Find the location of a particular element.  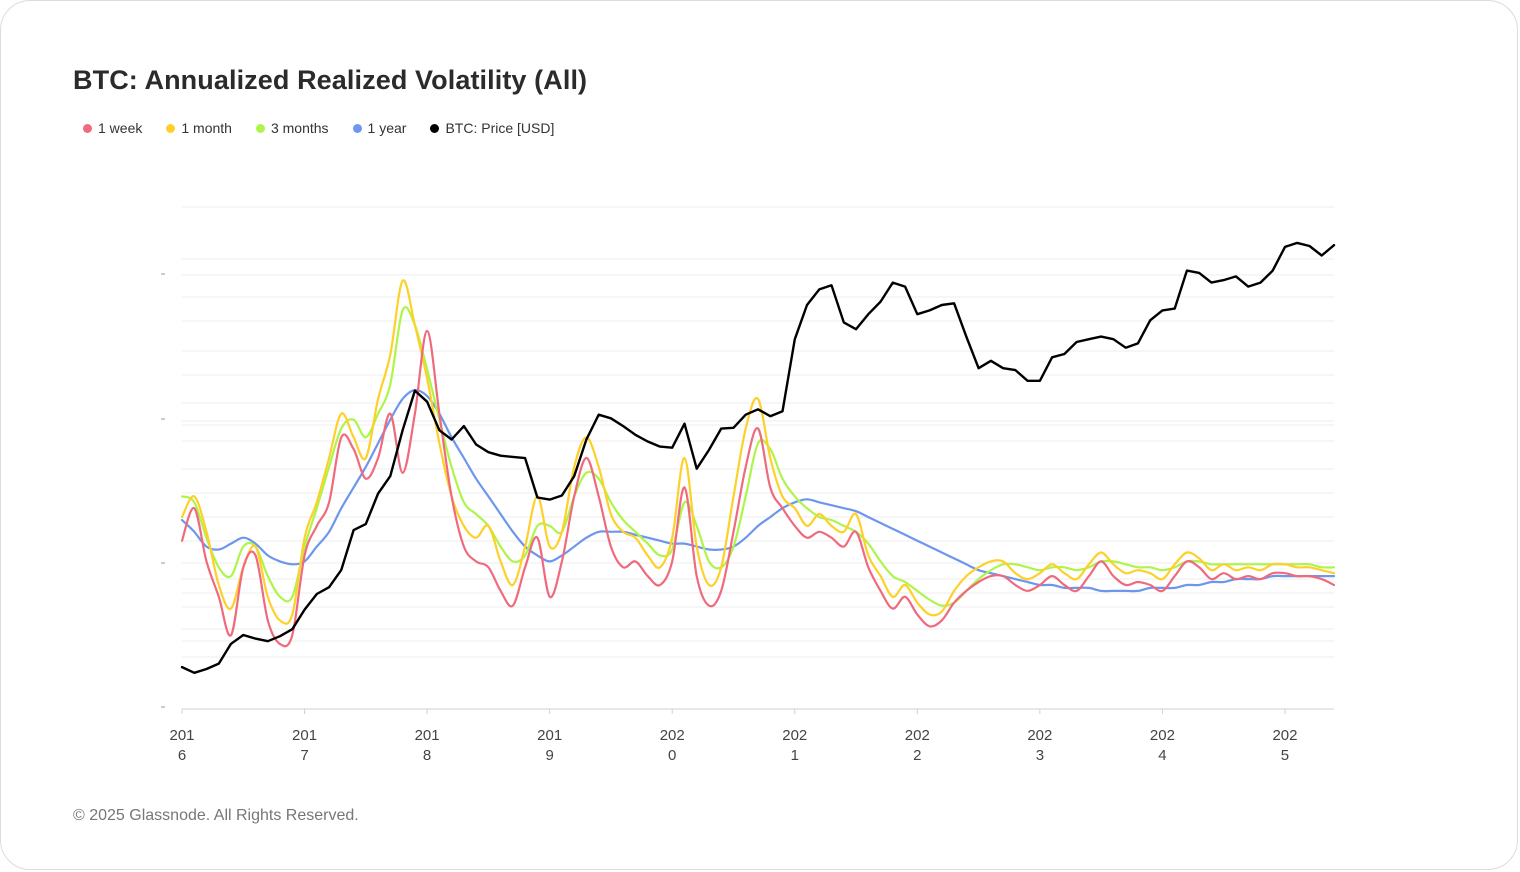

legend-label: 1 year is located at coordinates (387, 128).